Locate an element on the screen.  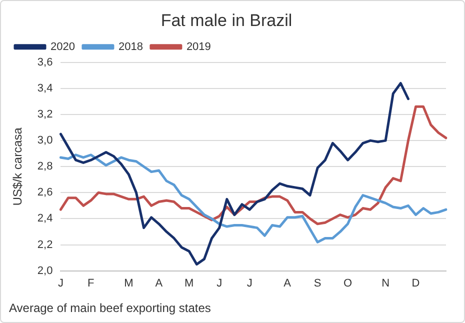
y-tick-label: 3,0 is located at coordinates (45, 140).